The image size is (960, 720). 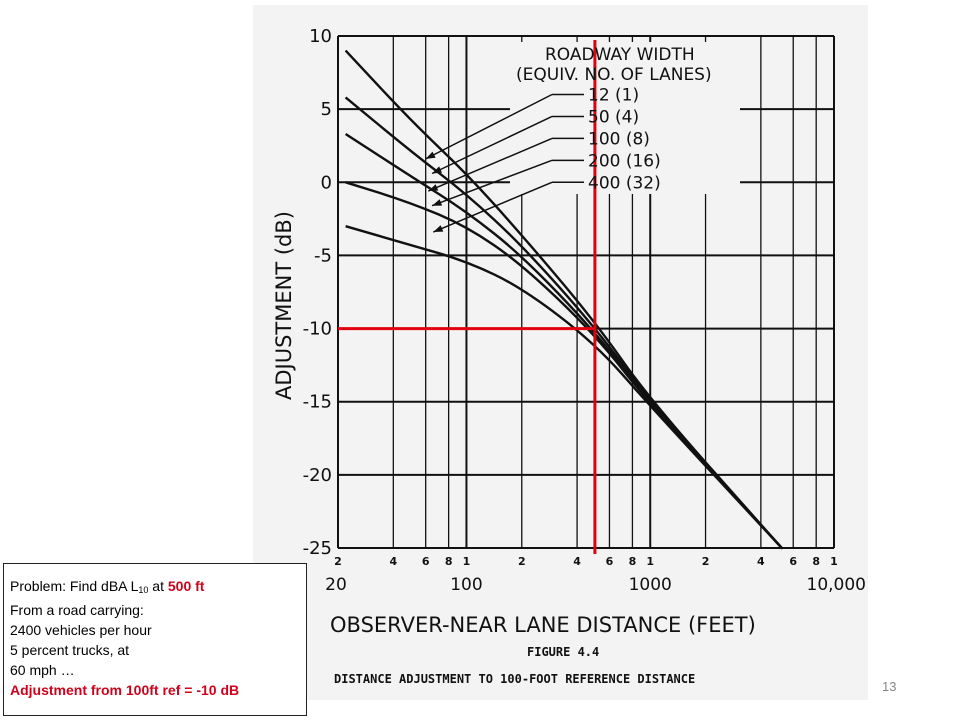 What do you see at coordinates (650, 585) in the screenshot?
I see `x-major-tick-label: 1000` at bounding box center [650, 585].